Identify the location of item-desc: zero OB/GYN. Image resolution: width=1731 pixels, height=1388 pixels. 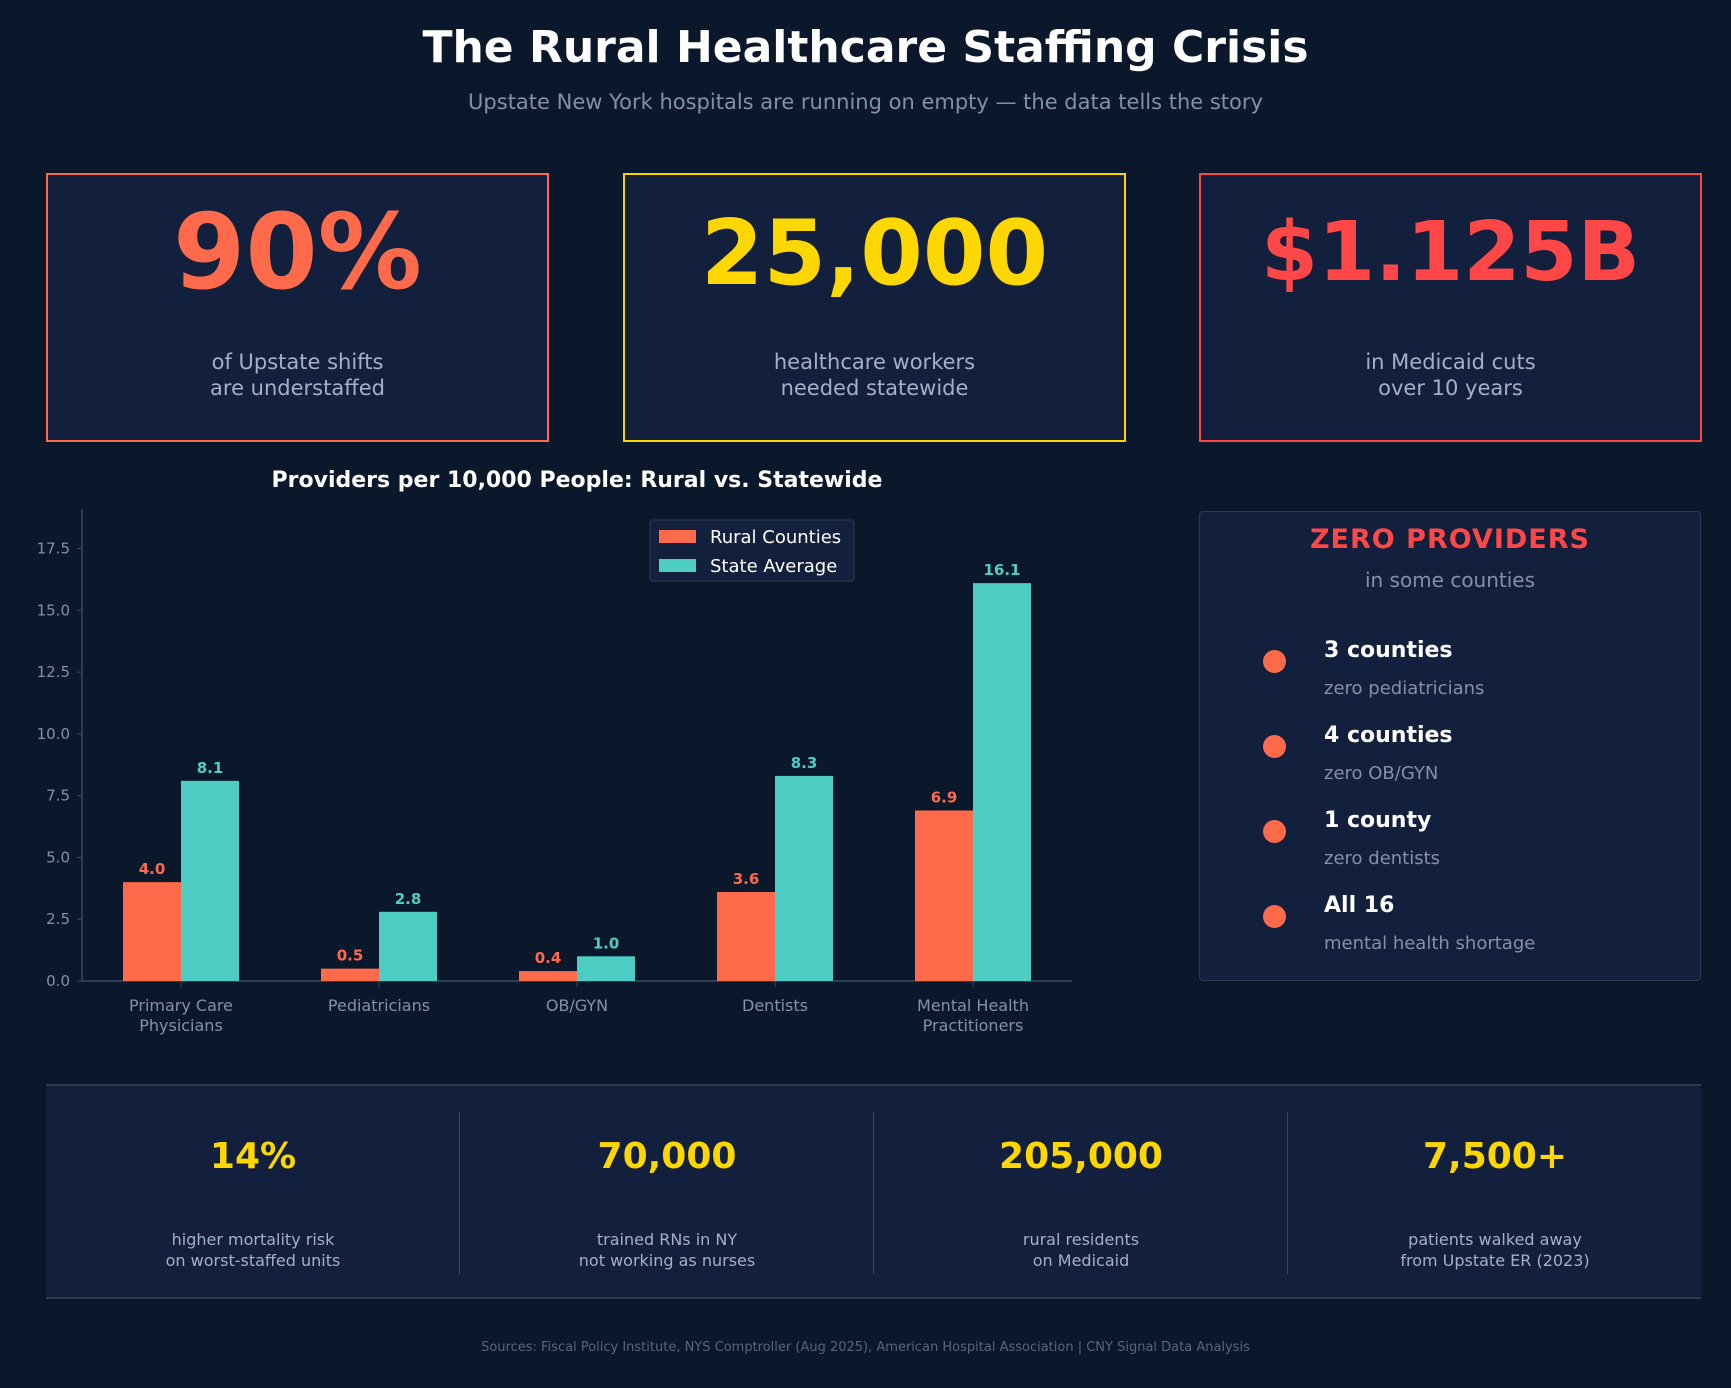
(1381, 773).